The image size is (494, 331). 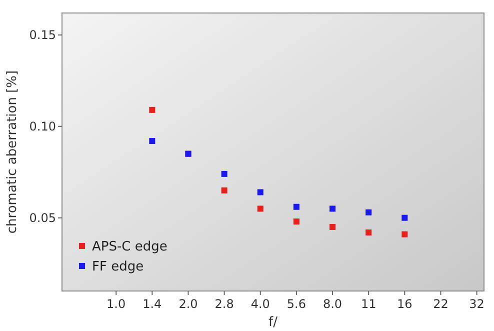 What do you see at coordinates (476, 304) in the screenshot?
I see `x-tick-label: 32` at bounding box center [476, 304].